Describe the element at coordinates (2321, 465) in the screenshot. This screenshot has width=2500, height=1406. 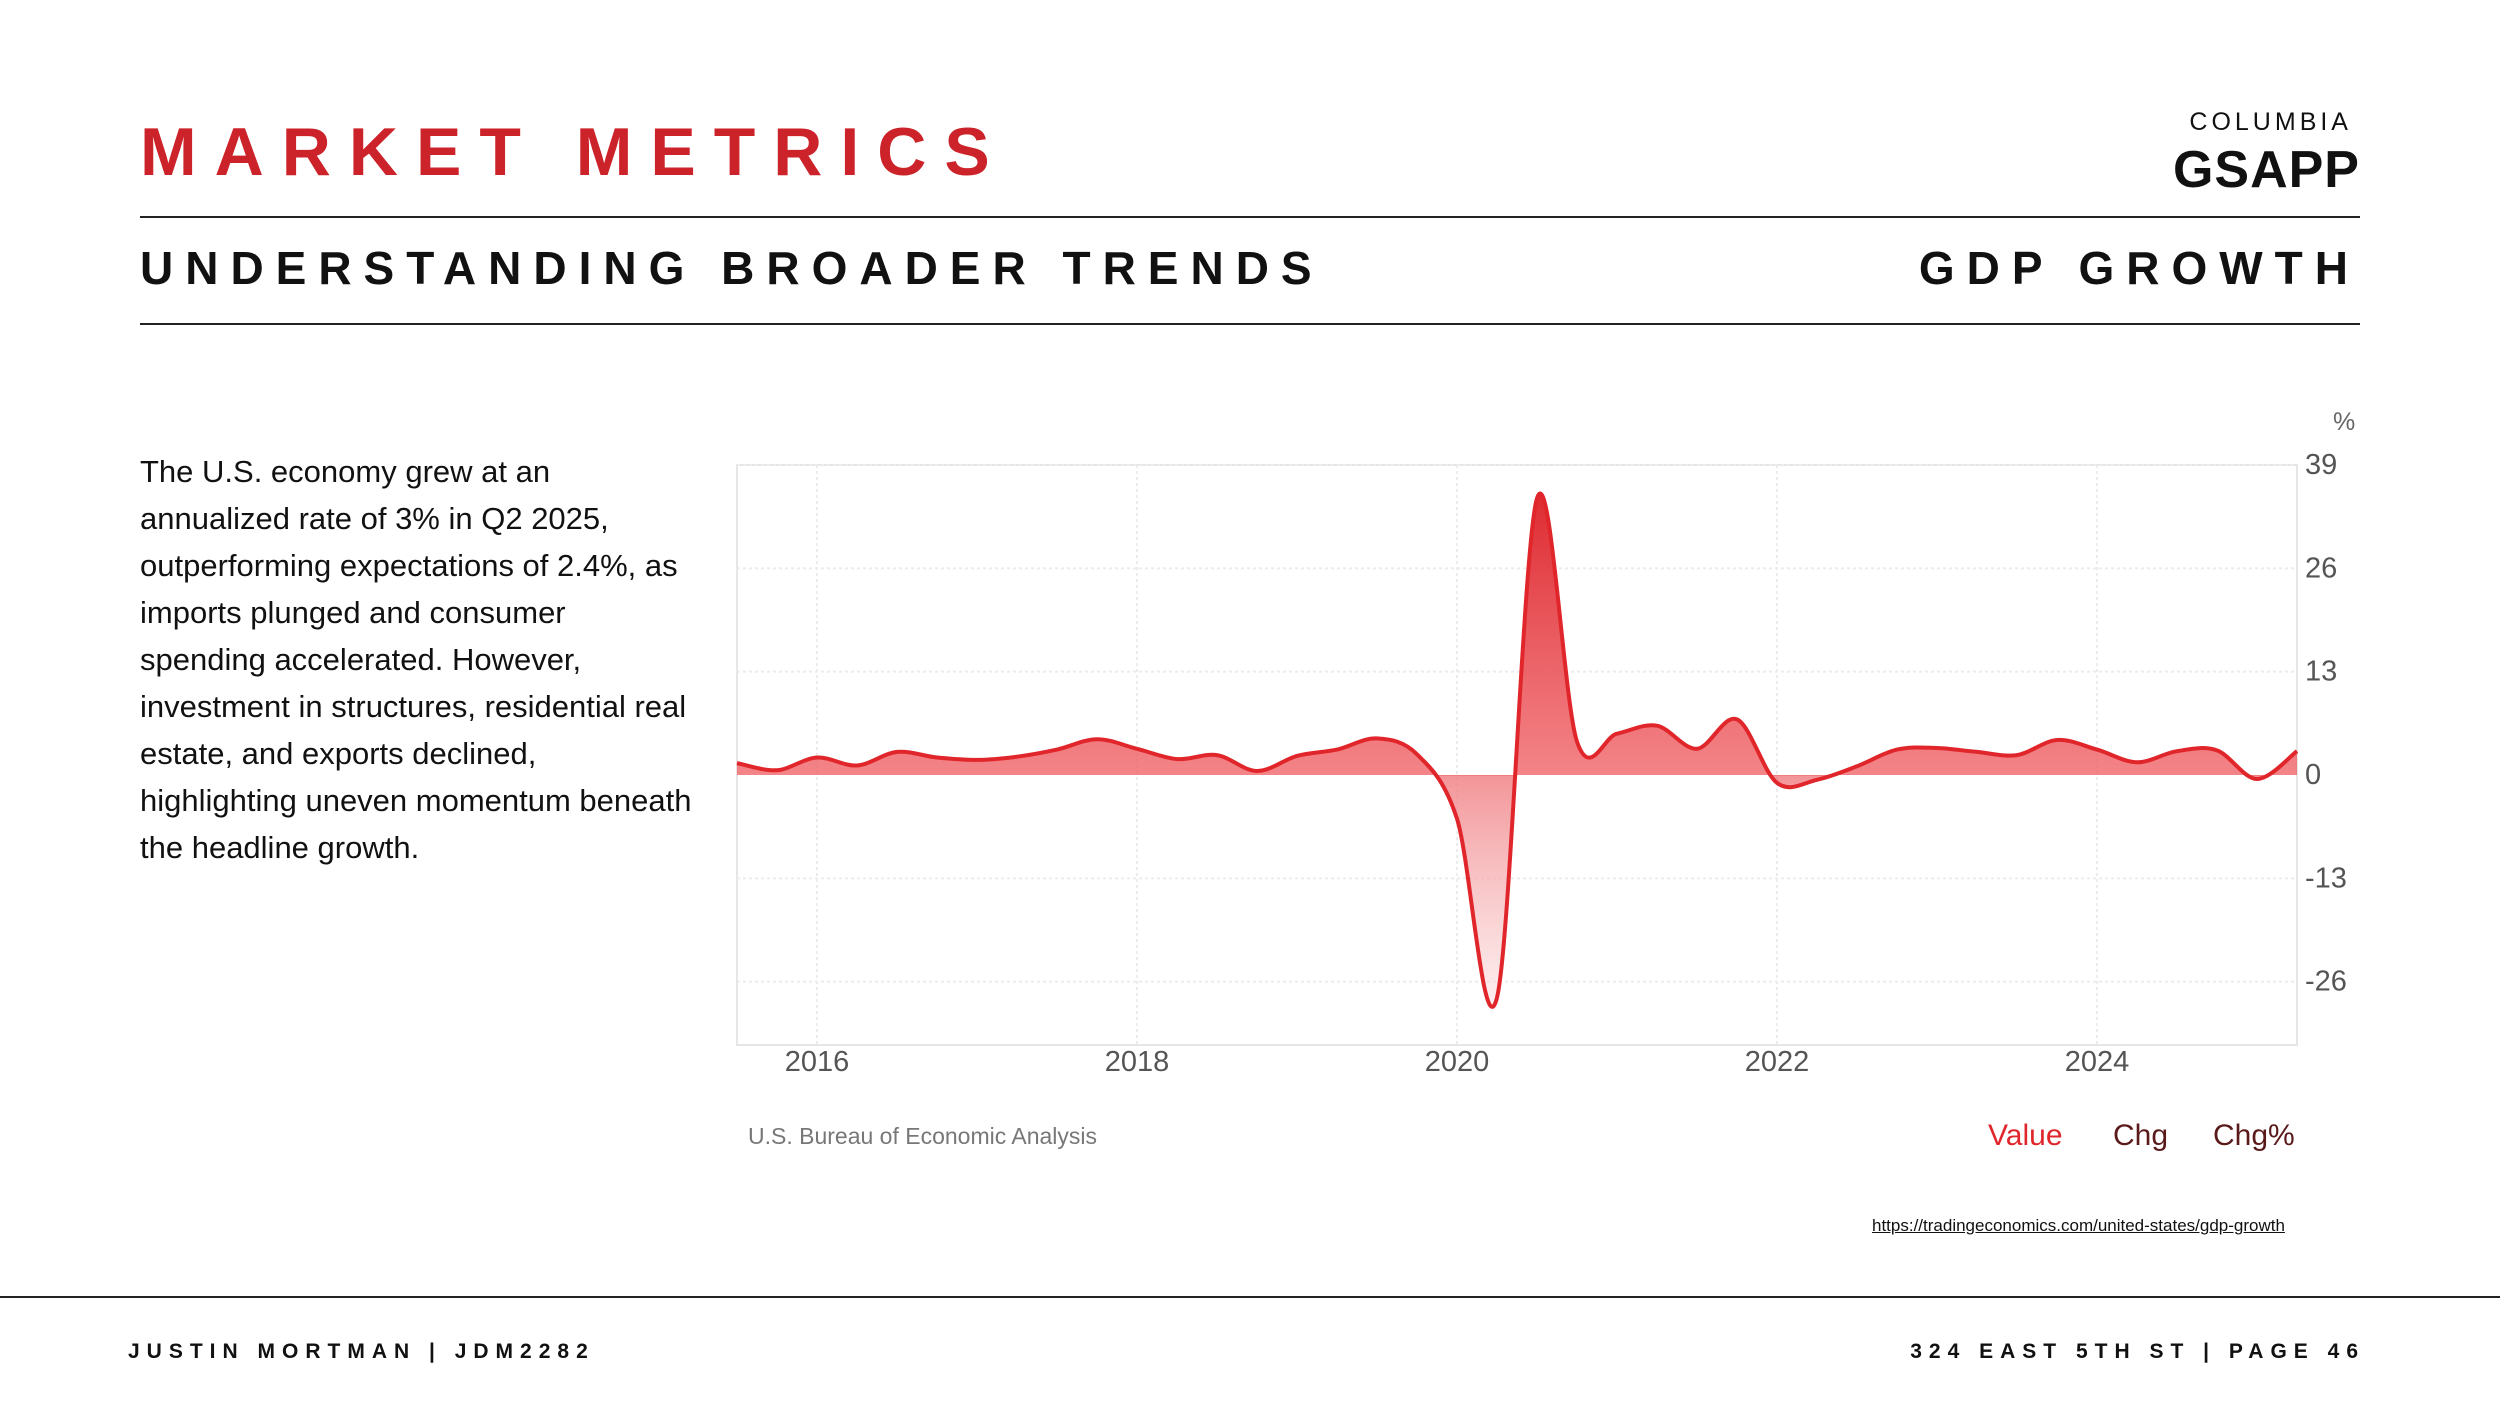
I see `y-tick-label: 39` at that location.